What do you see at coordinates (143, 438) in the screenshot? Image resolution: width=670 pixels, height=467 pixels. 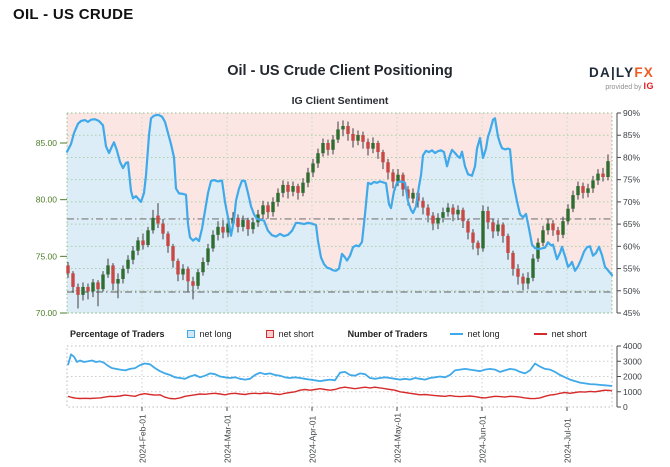 I see `svg-text: 2024-Feb-01` at bounding box center [143, 438].